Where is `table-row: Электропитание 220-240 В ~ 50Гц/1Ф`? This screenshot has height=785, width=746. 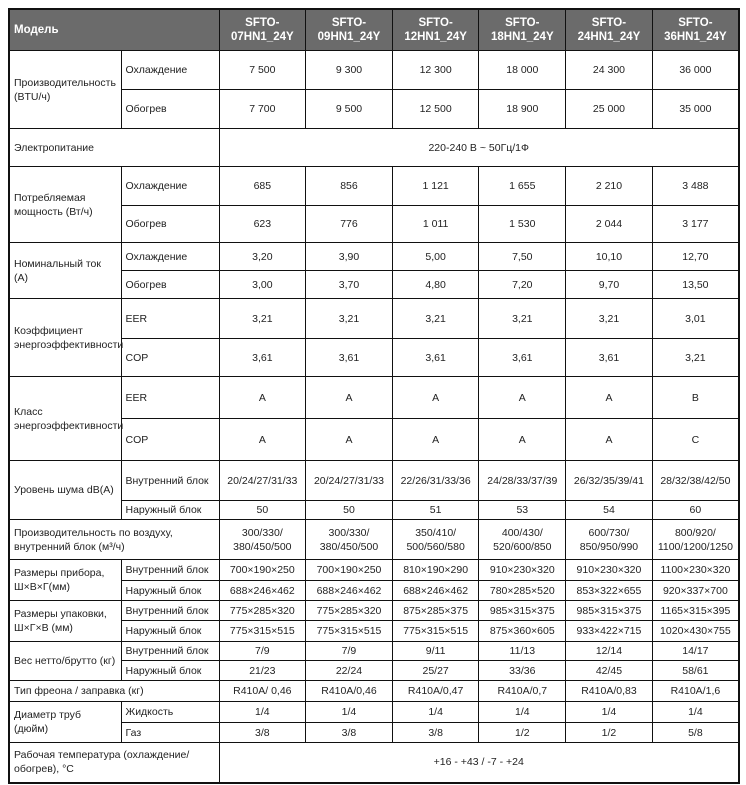 table-row: Электропитание 220-240 В ~ 50Гц/1Ф is located at coordinates (374, 147).